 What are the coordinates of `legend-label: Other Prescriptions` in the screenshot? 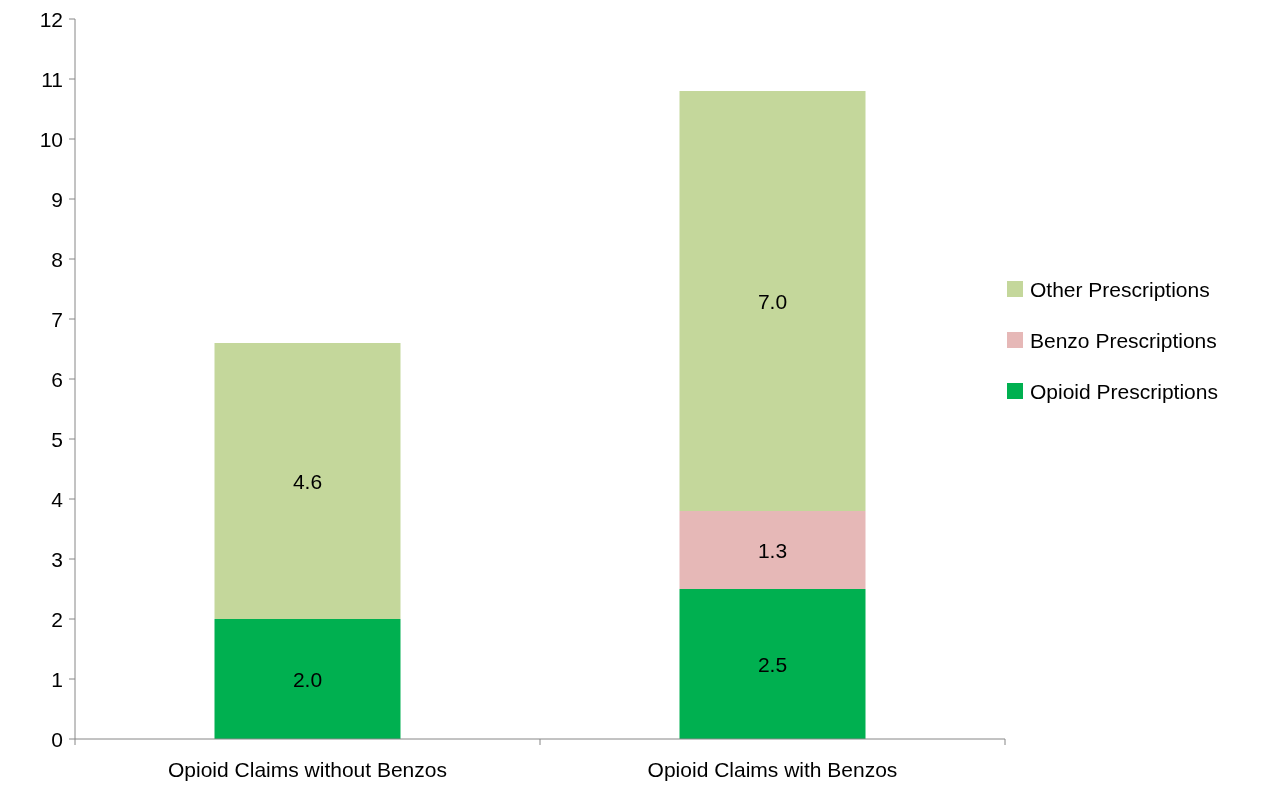 It's located at (1120, 289).